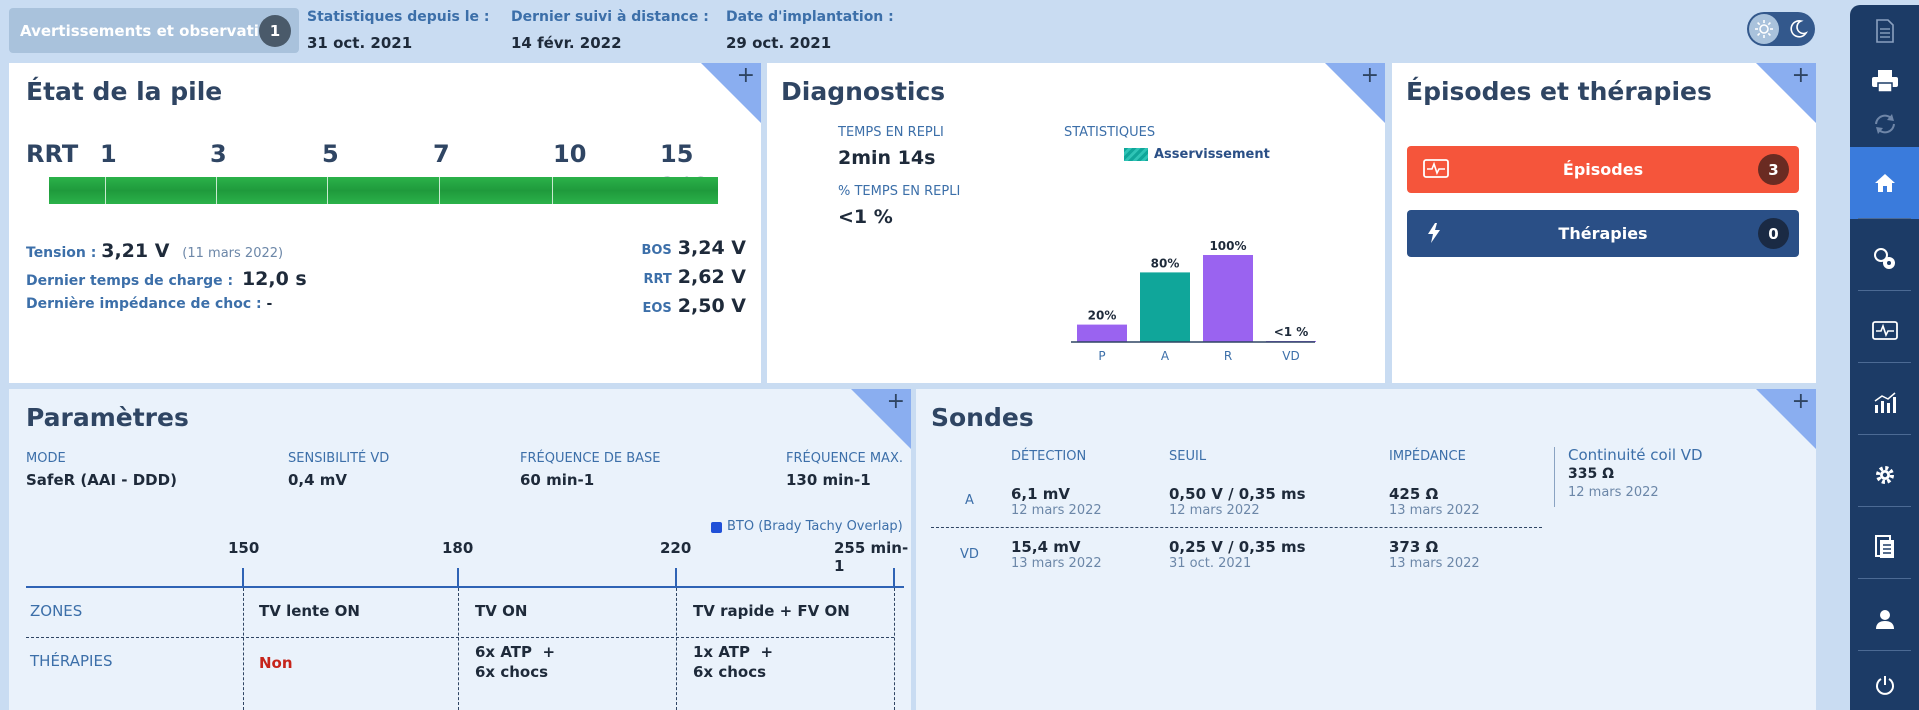 The image size is (1919, 710). What do you see at coordinates (330, 154) in the screenshot?
I see `scale-tick-label: 5` at bounding box center [330, 154].